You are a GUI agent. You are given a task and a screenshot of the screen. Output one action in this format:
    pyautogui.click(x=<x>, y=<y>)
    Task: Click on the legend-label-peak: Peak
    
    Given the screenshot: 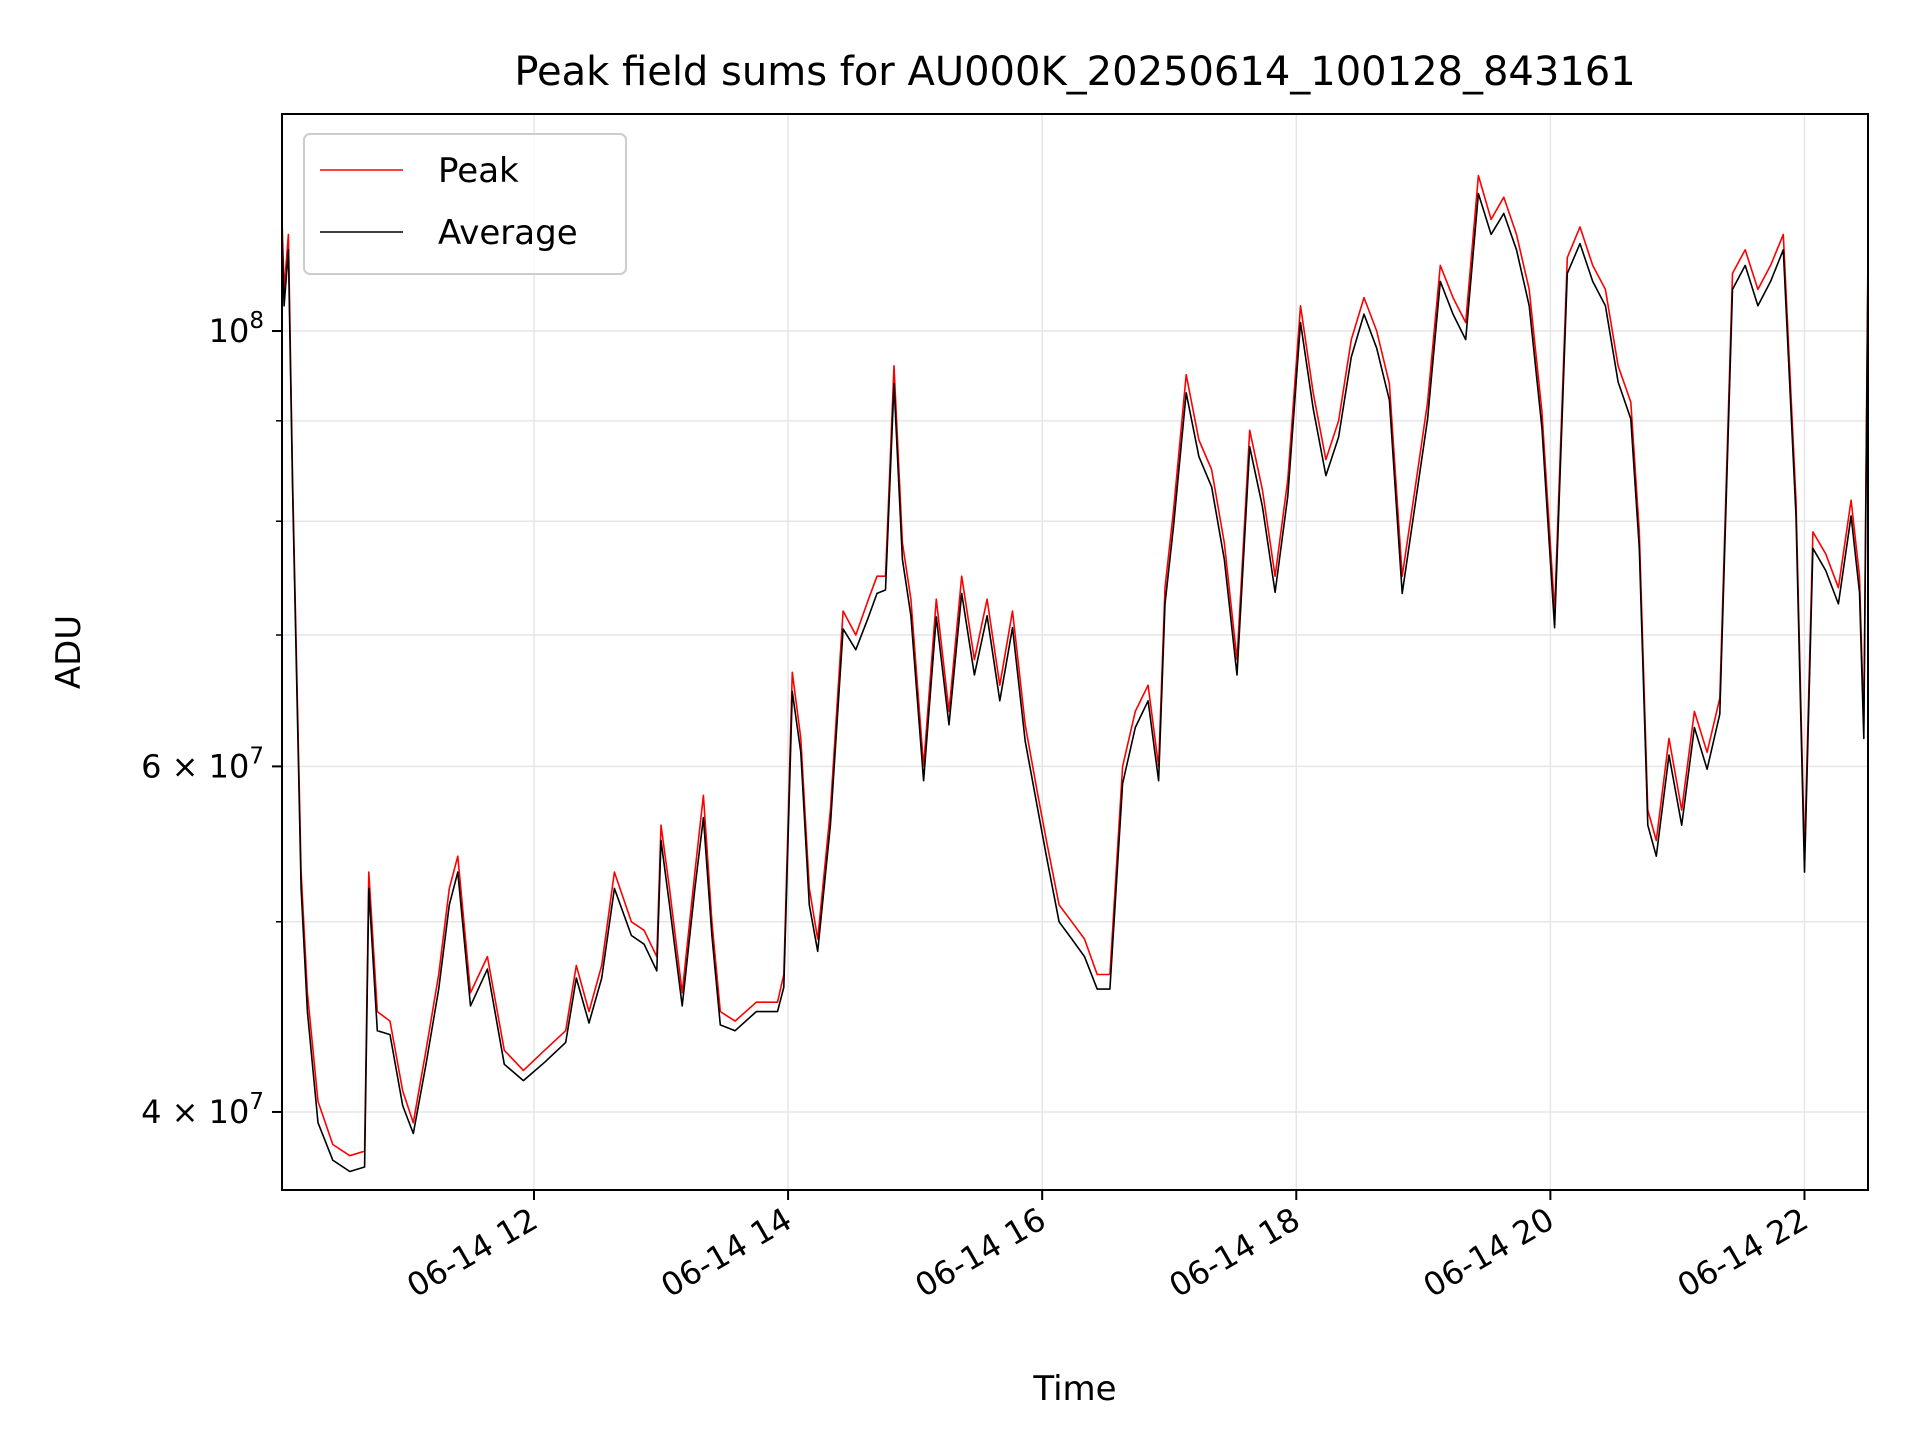 What is the action you would take?
    pyautogui.click(x=478, y=171)
    